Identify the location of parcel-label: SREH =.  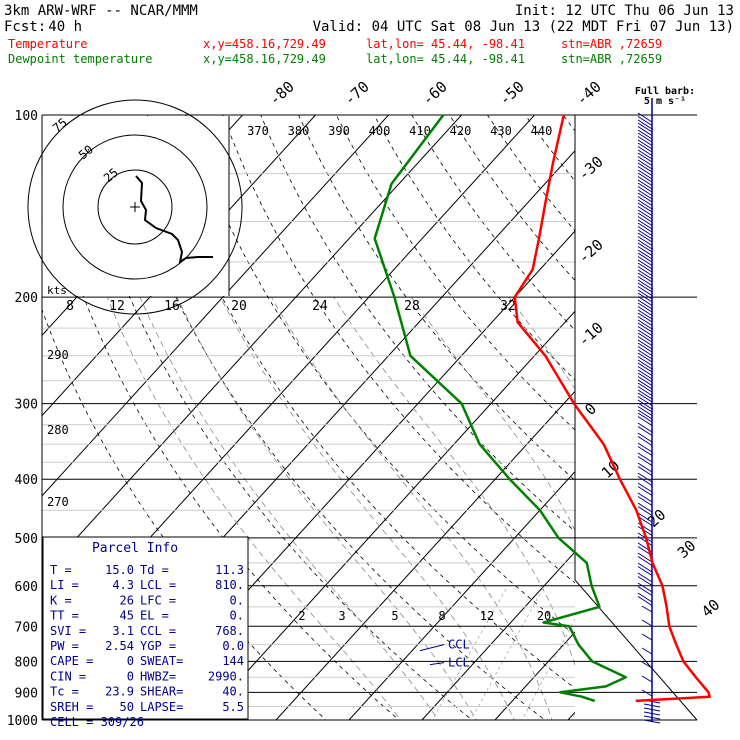
(71, 707).